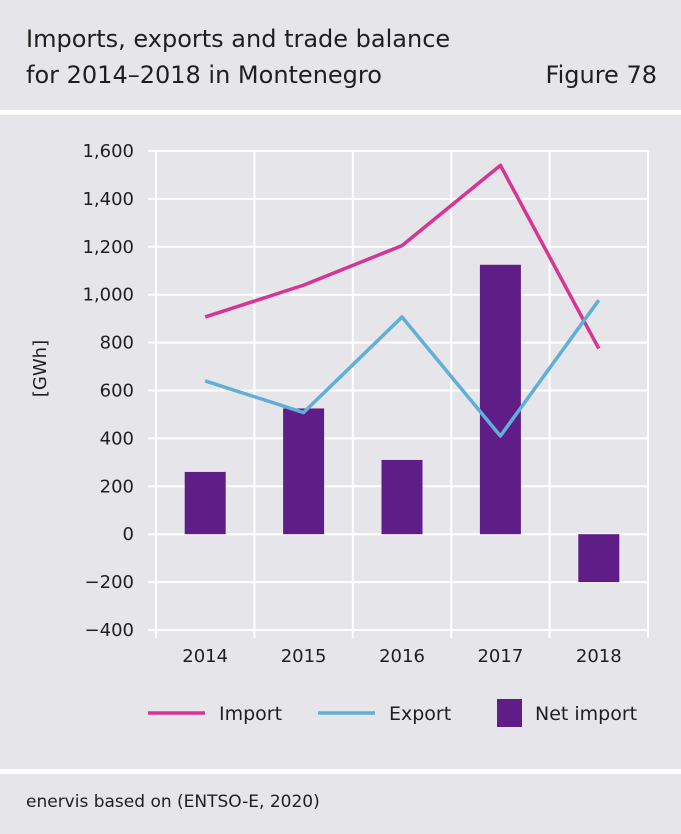 Image resolution: width=681 pixels, height=834 pixels. I want to click on y-tick-label: 1,600, so click(108, 151).